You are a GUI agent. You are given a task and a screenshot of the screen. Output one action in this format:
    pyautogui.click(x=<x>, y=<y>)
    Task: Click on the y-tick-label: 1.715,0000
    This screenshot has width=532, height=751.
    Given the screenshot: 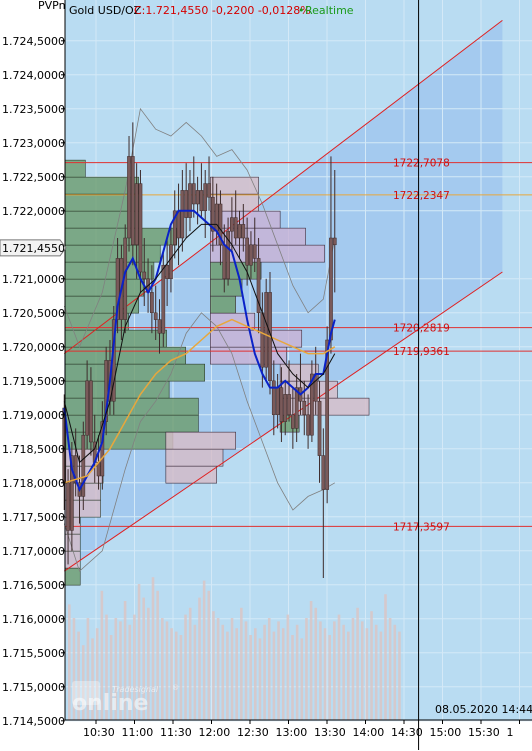 What is the action you would take?
    pyautogui.click(x=33, y=687)
    